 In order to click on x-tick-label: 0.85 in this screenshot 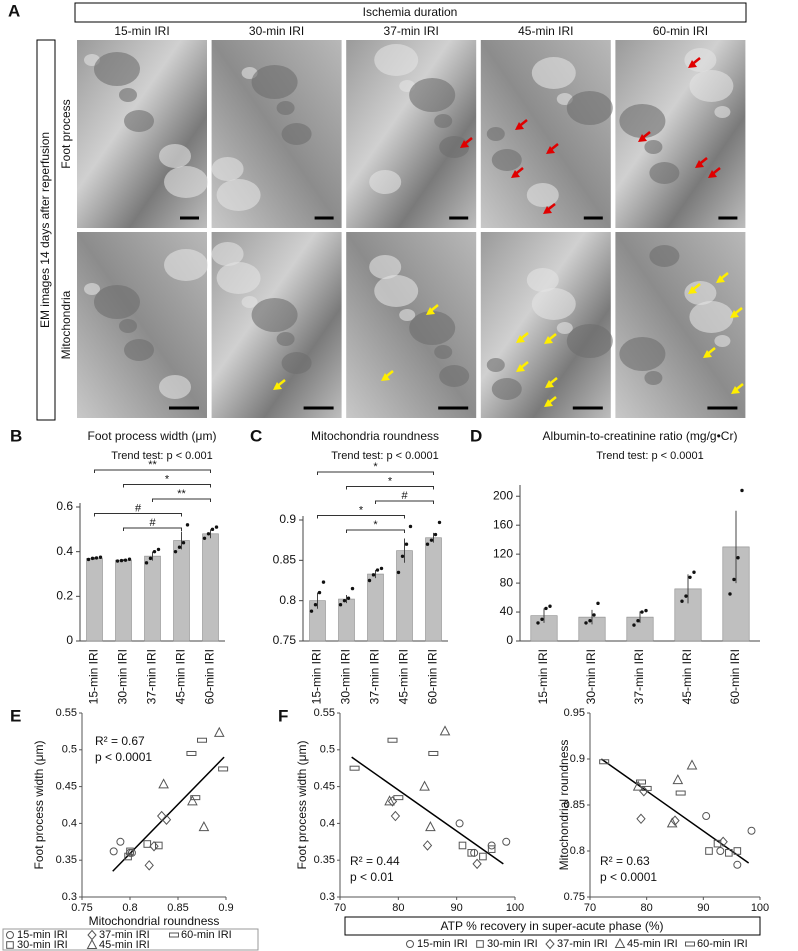, I will do `click(177, 908)`.